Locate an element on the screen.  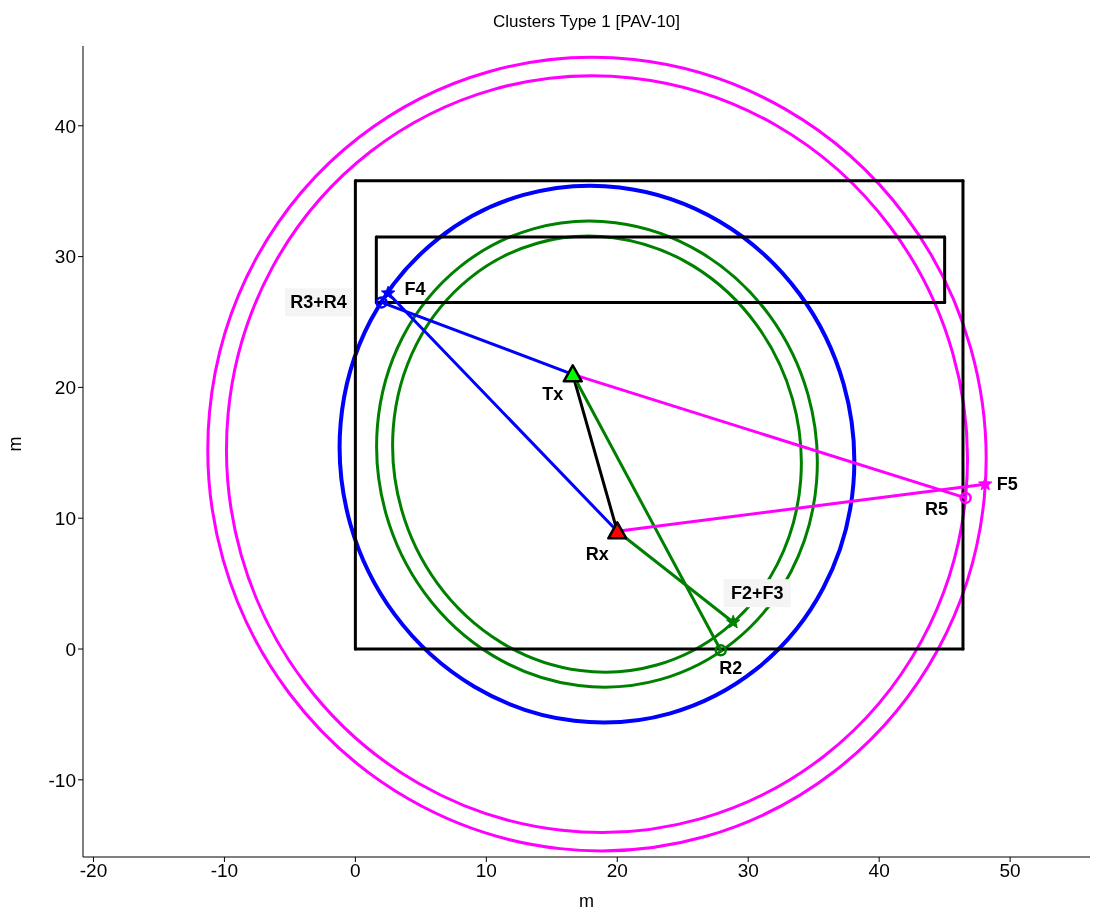
x-tick-label: 20 is located at coordinates (617, 871).